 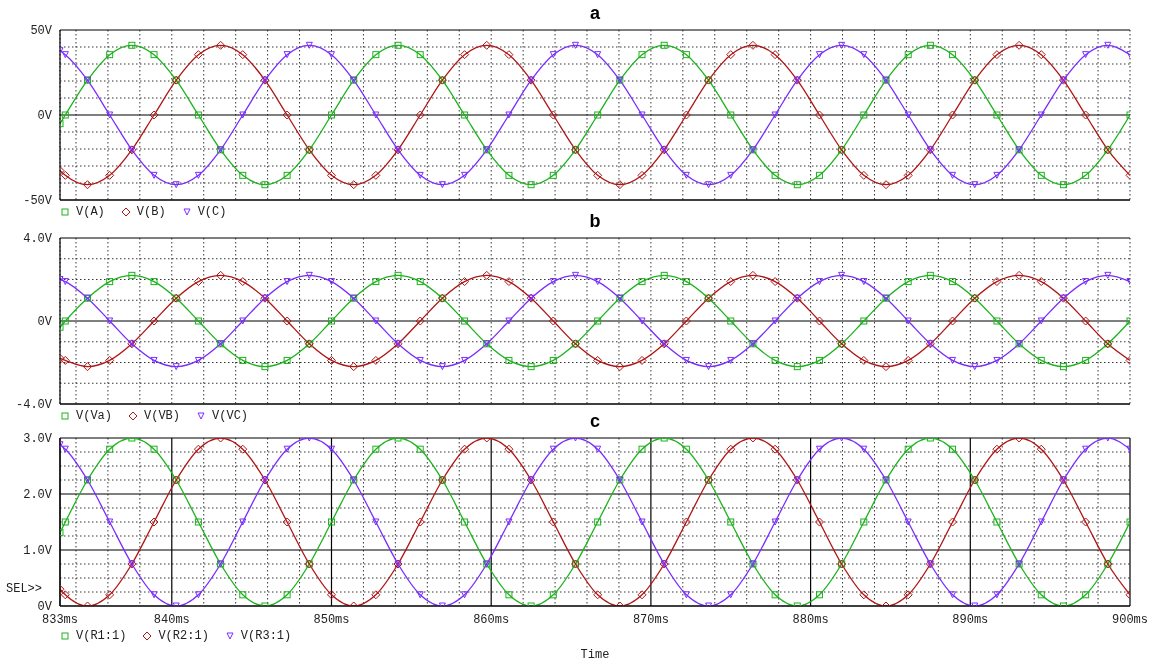 What do you see at coordinates (151, 212) in the screenshot?
I see `legend-label: V(B)` at bounding box center [151, 212].